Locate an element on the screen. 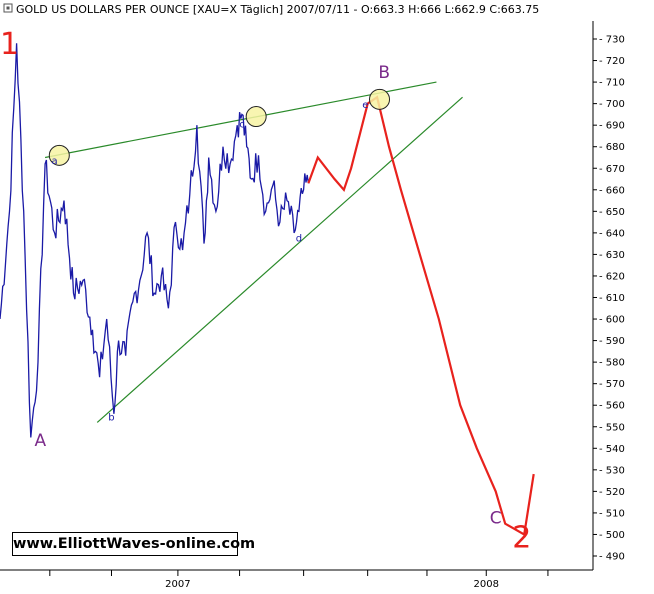  y-tick-label: - 720 is located at coordinates (612, 61).